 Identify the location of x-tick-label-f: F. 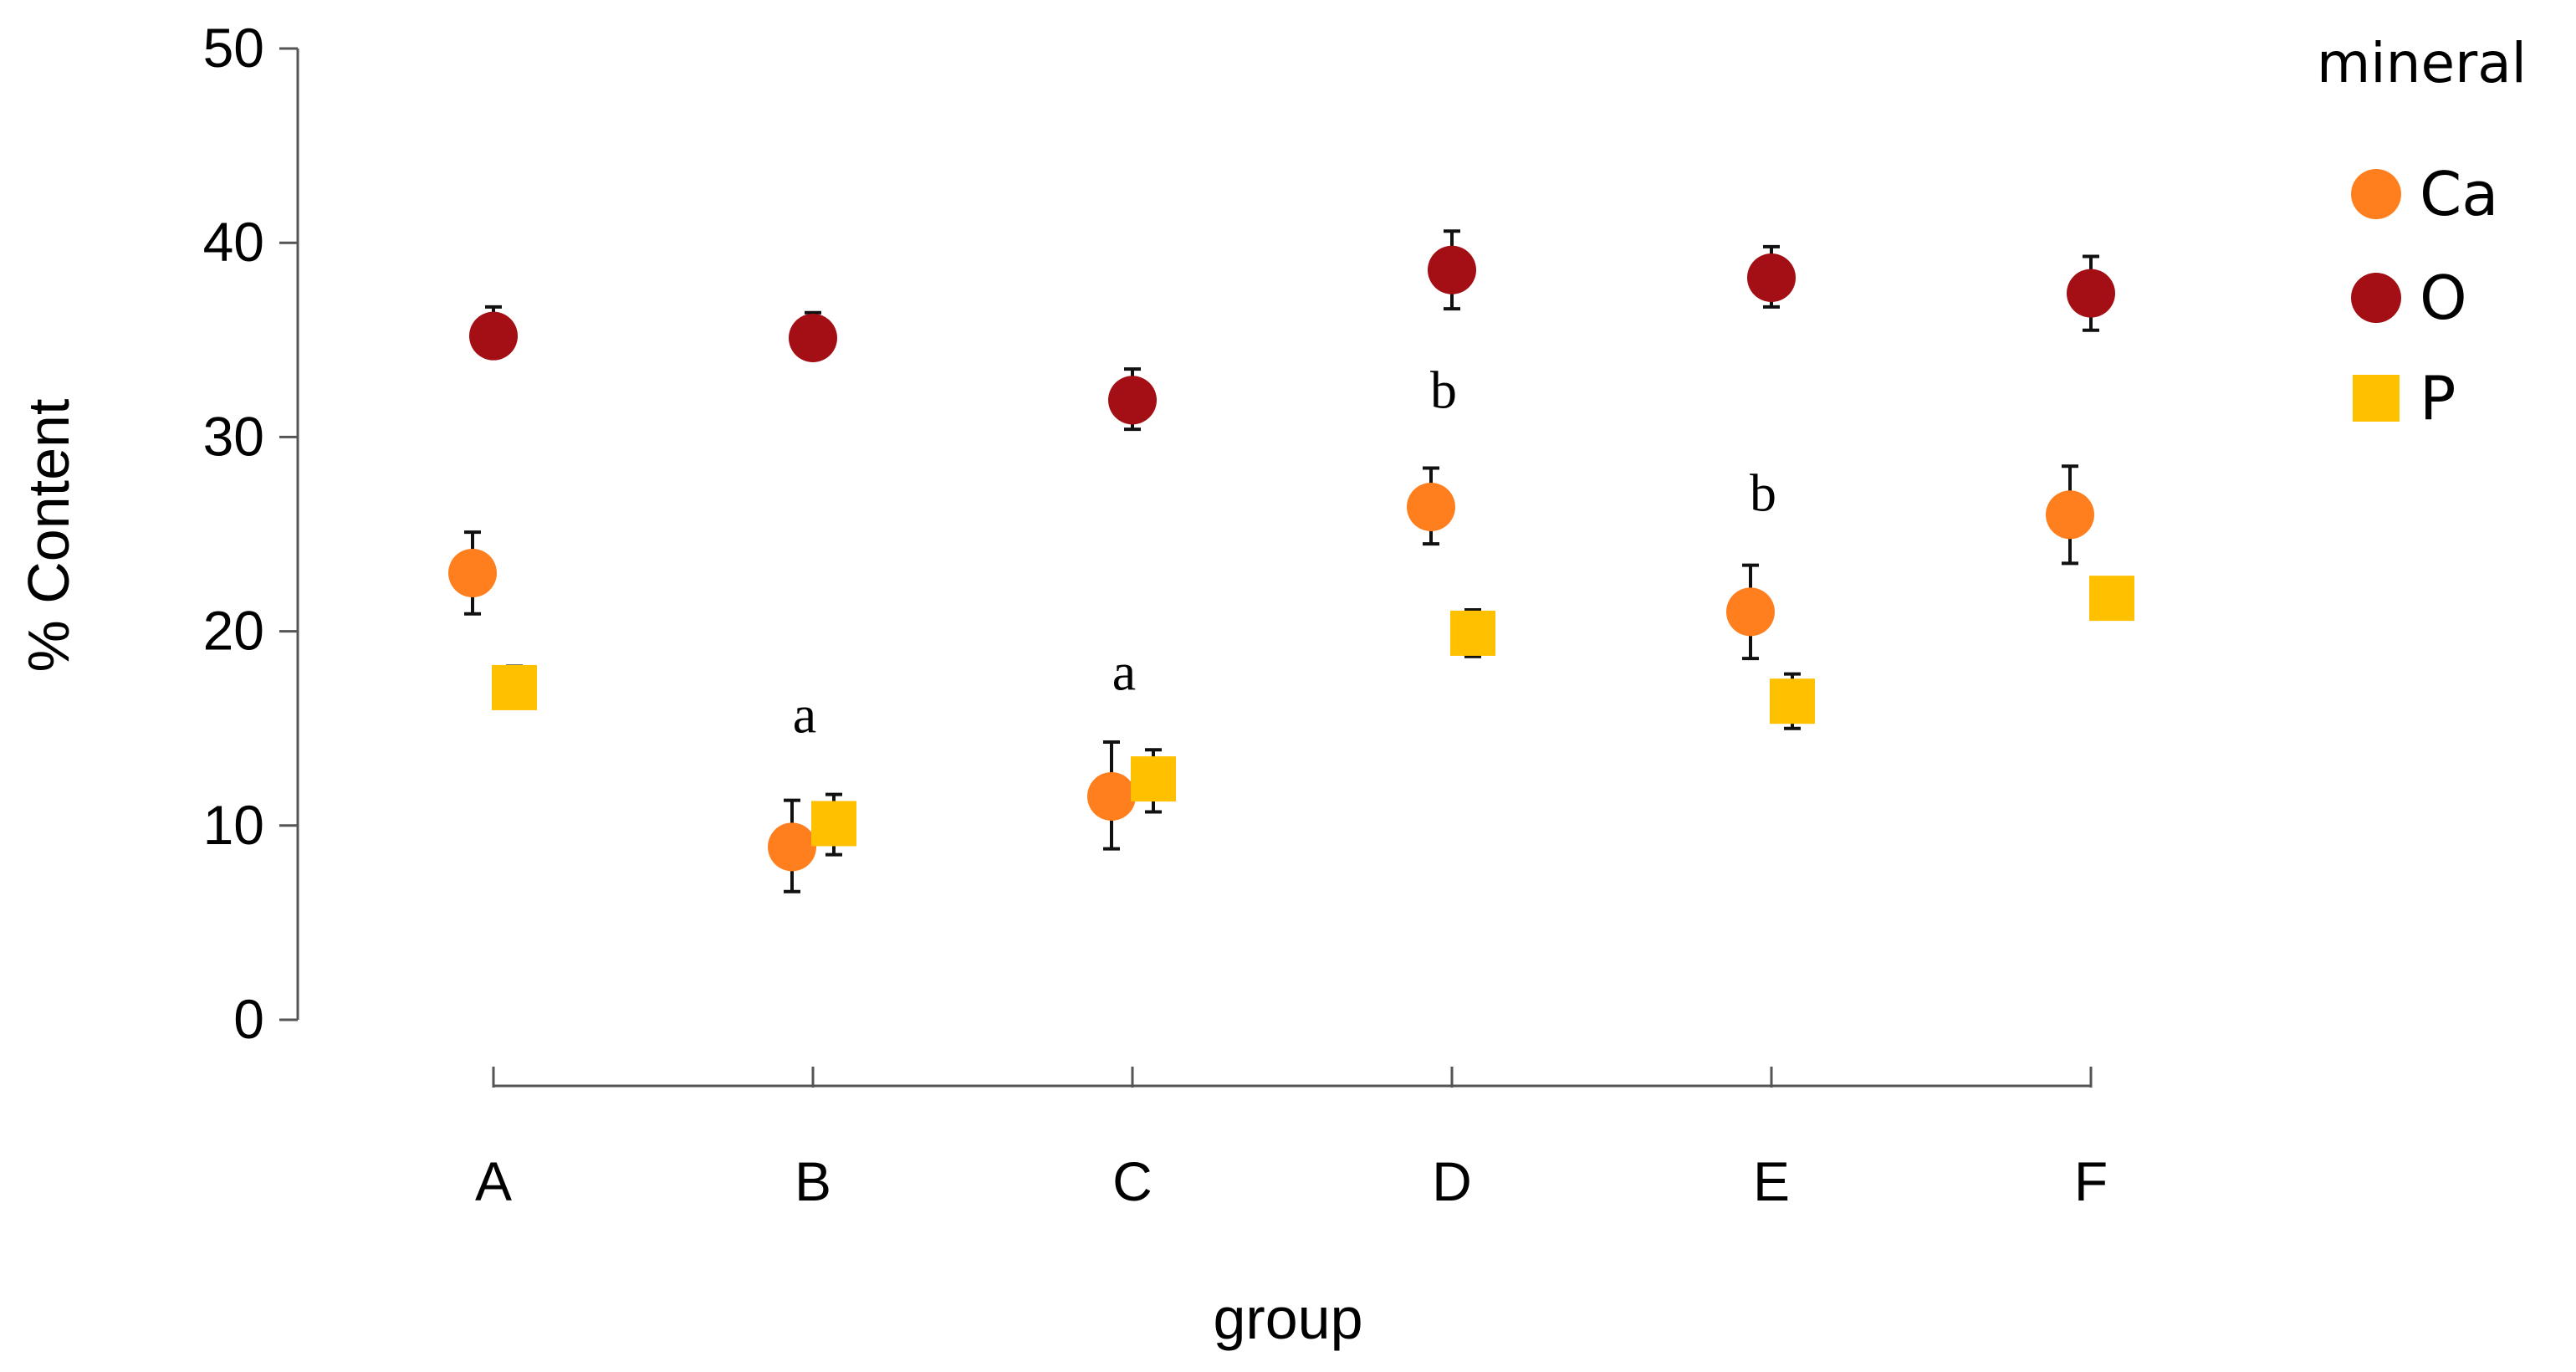
(2091, 1181).